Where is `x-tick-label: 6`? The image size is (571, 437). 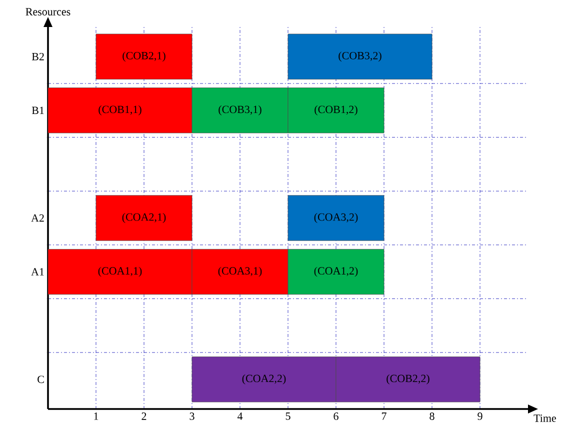 x-tick-label: 6 is located at coordinates (336, 416).